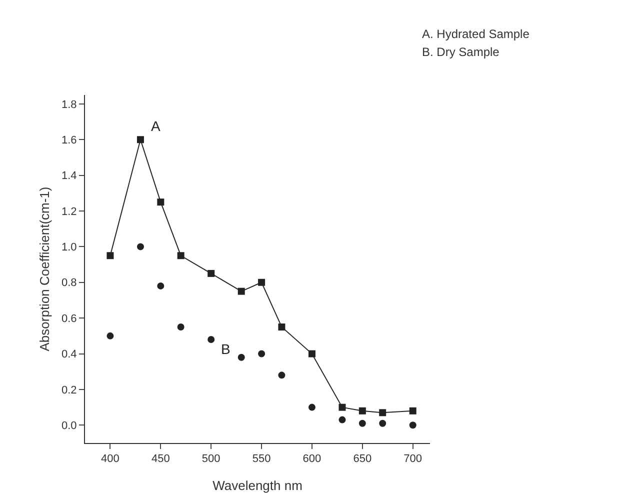 This screenshot has width=630, height=493. What do you see at coordinates (110, 459) in the screenshot?
I see `x-tick-label: 400` at bounding box center [110, 459].